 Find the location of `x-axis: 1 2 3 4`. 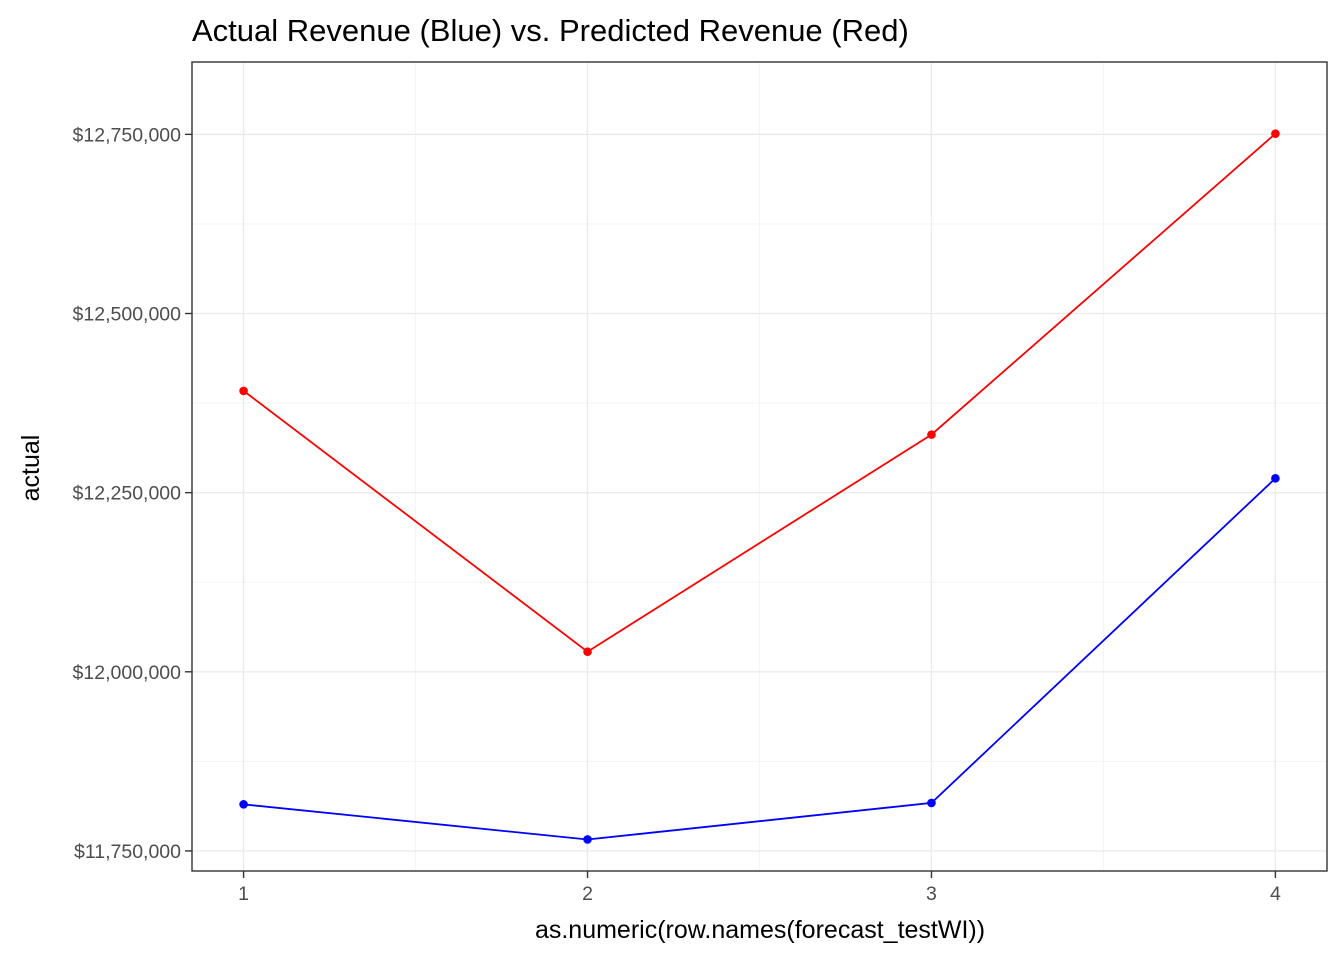

x-axis: 1 2 3 4 is located at coordinates (759, 888).